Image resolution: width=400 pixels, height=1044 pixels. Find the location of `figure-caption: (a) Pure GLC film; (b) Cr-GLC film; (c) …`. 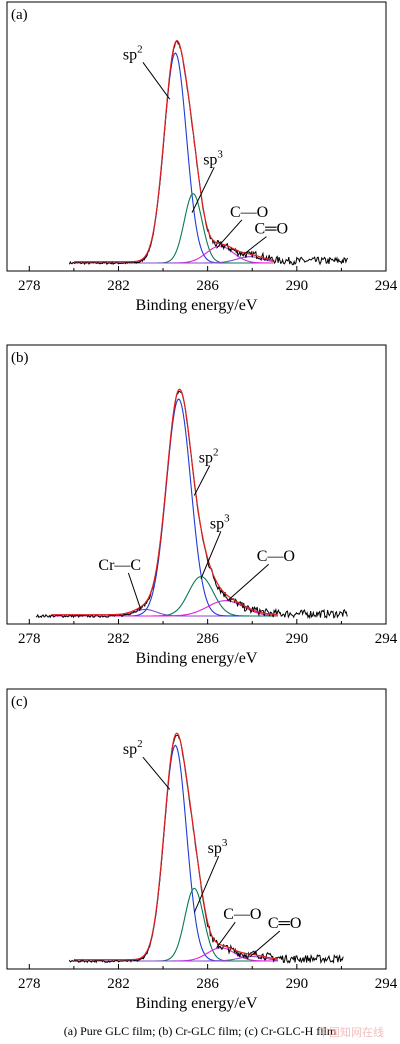

figure-caption: (a) Pure GLC film; (b) Cr-GLC film; (c) … is located at coordinates (200, 1031).